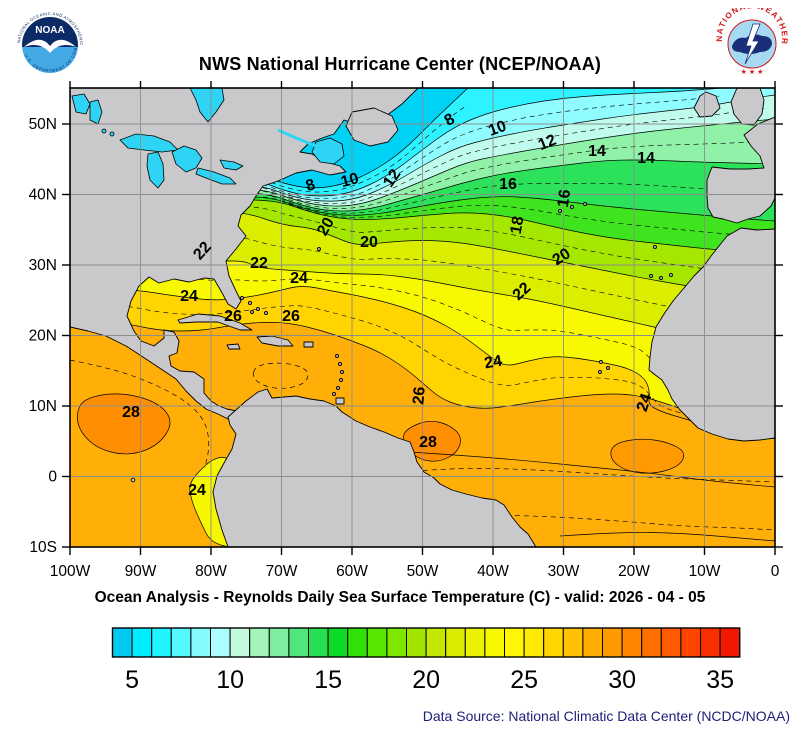 This screenshot has width=800, height=737. I want to click on contour-label-16: 16, so click(508, 184).